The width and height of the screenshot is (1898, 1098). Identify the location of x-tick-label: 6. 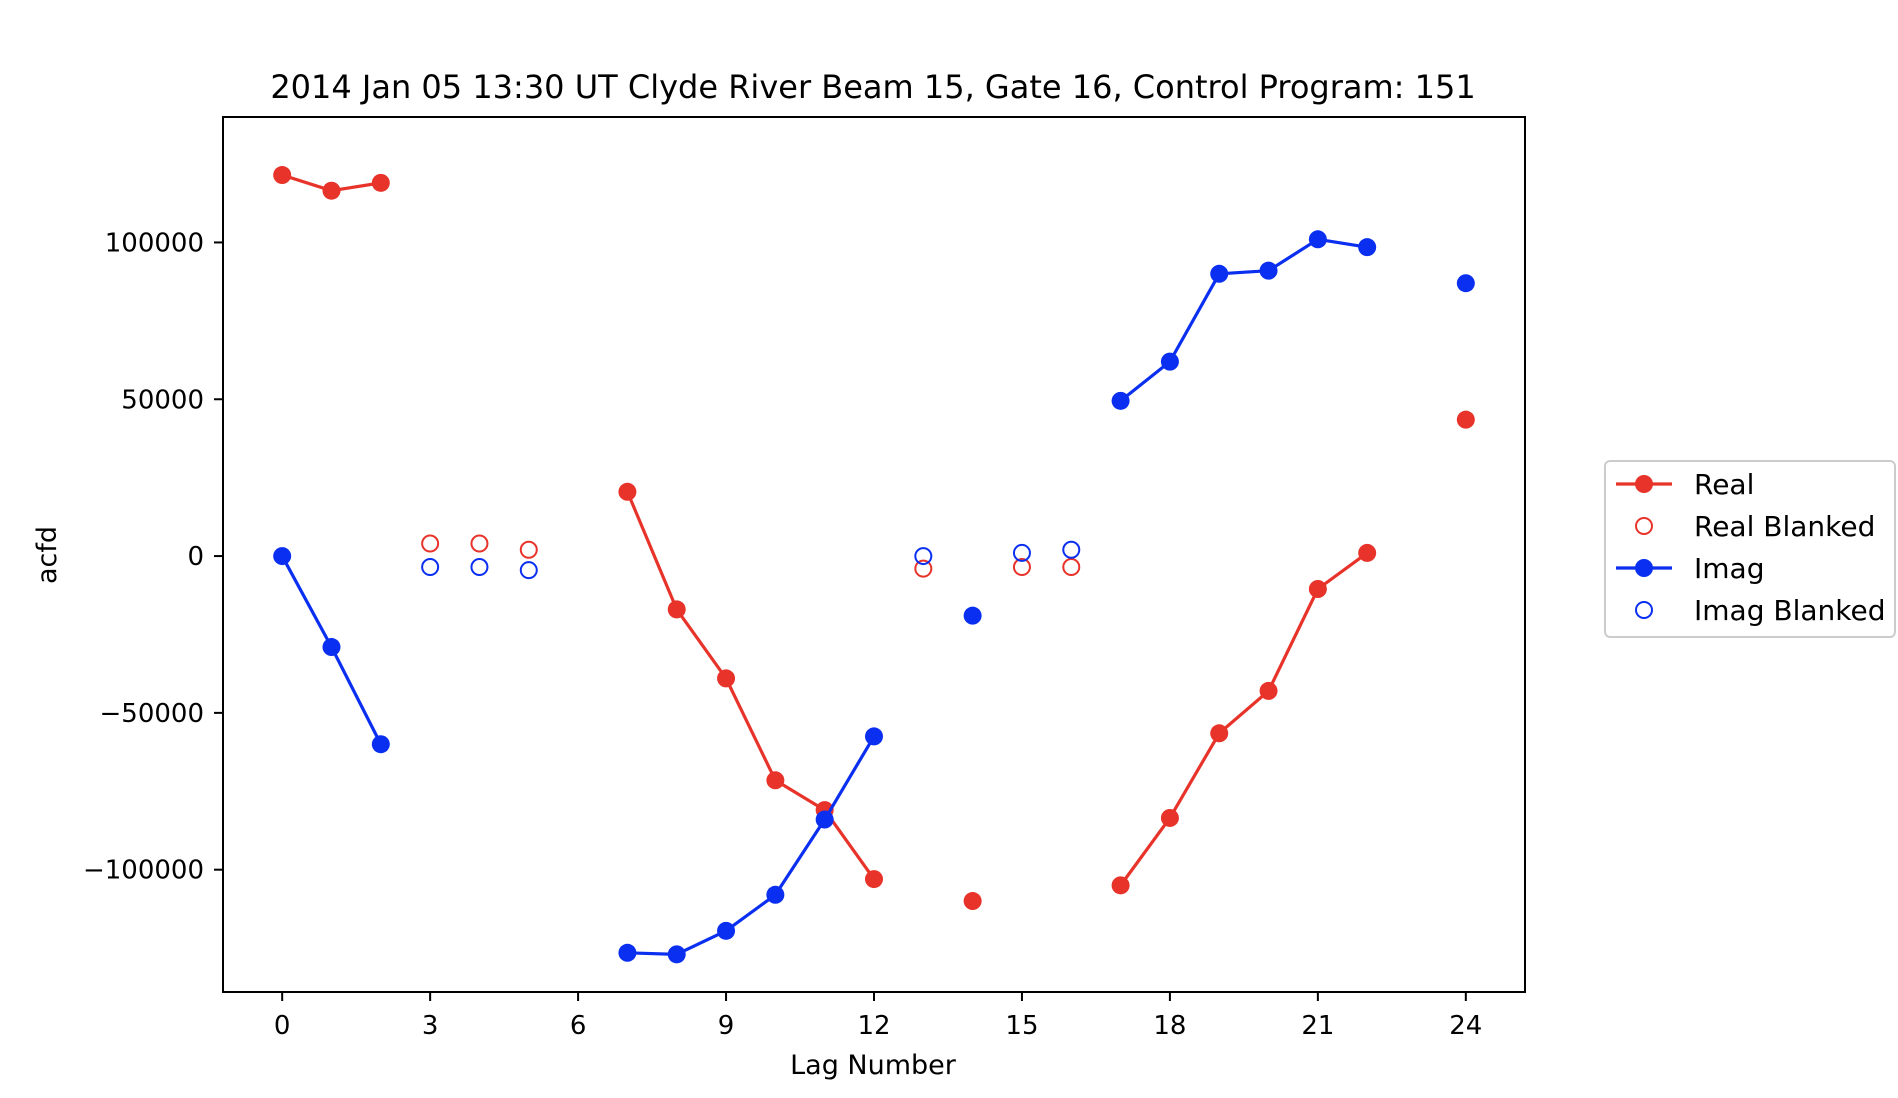
(578, 1026).